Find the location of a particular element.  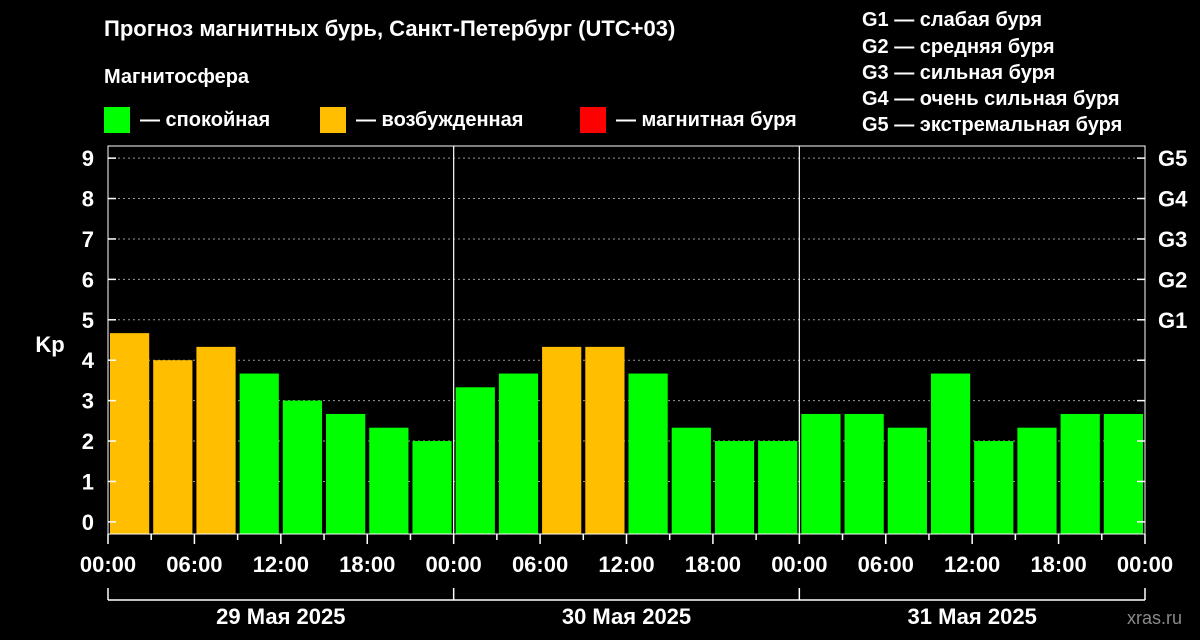

day-label: 30 Мая 2025 is located at coordinates (626, 616).